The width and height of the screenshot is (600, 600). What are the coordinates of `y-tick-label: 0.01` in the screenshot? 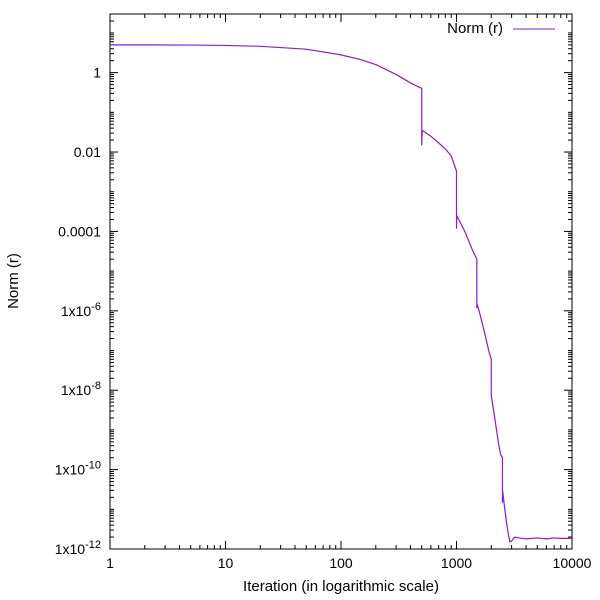 It's located at (87, 152).